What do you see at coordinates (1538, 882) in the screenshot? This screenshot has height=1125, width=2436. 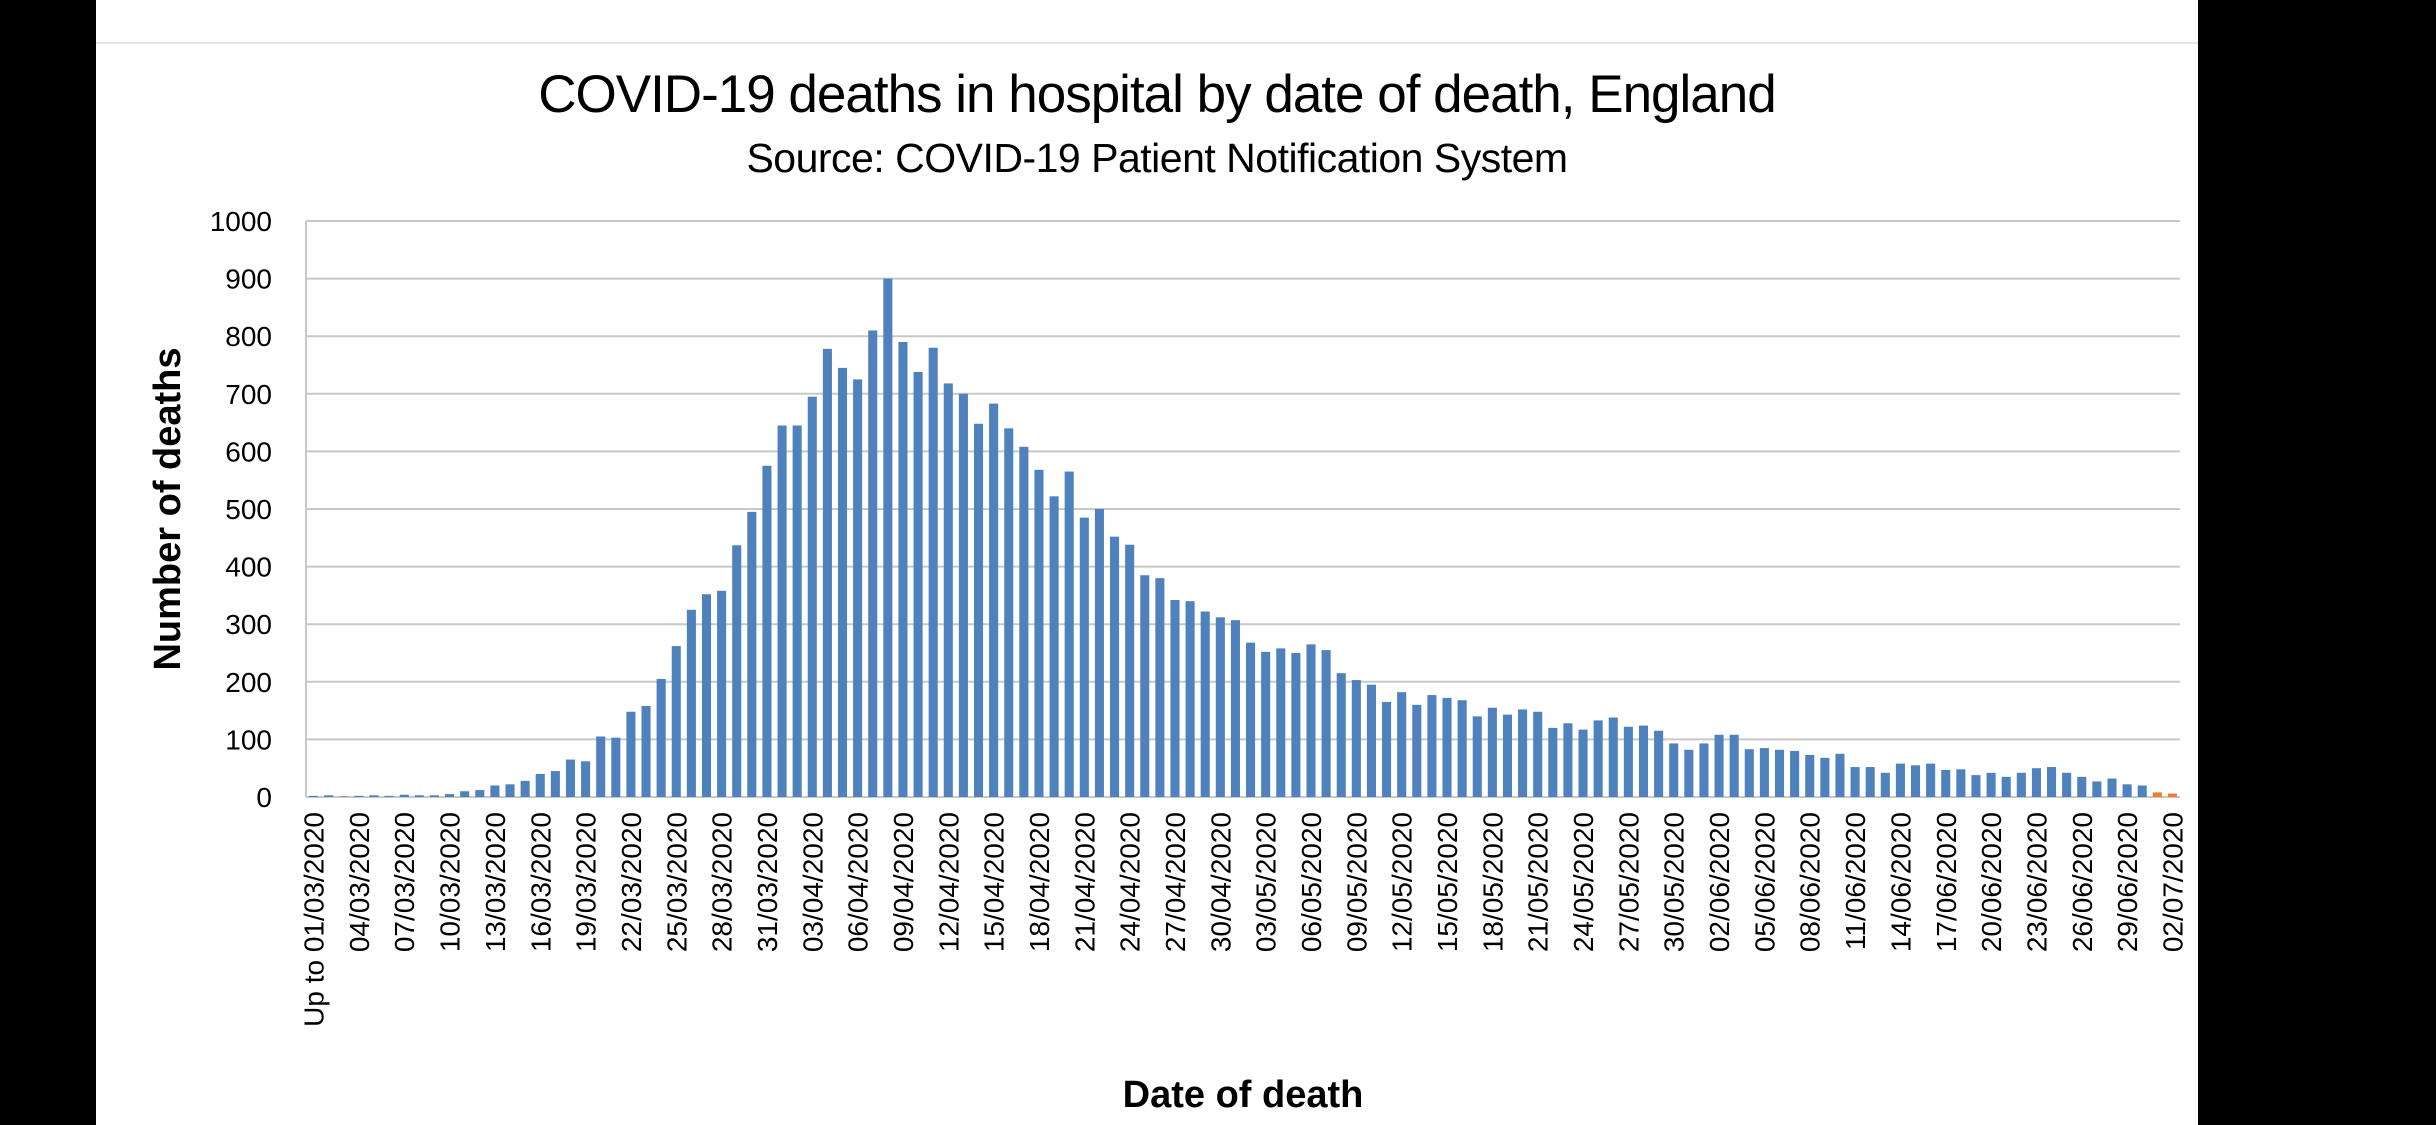 I see `x-tick-label: 21/05/2020` at bounding box center [1538, 882].